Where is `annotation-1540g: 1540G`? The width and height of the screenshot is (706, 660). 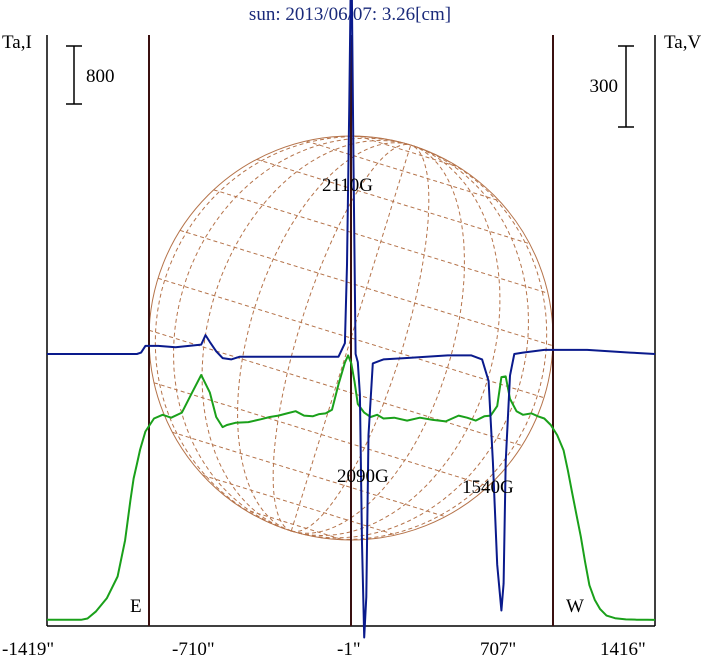 annotation-1540g: 1540G is located at coordinates (488, 487).